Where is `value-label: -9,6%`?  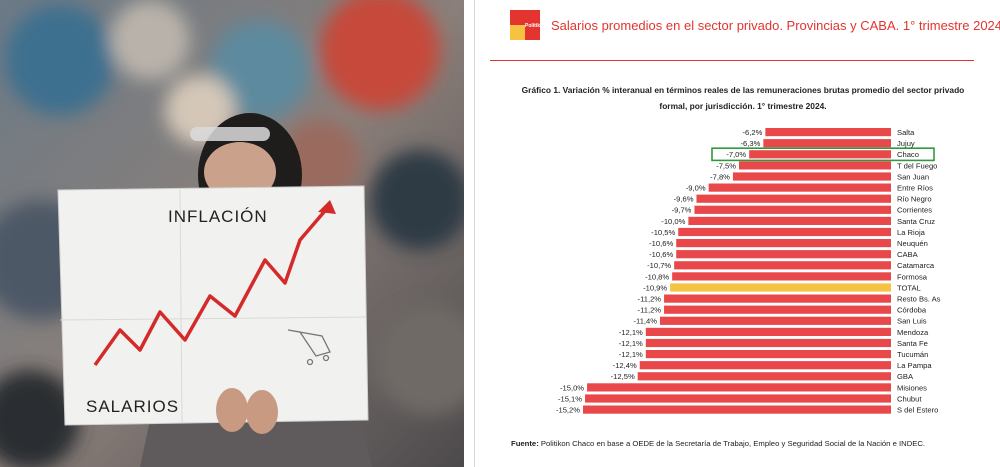 value-label: -9,6% is located at coordinates (684, 199).